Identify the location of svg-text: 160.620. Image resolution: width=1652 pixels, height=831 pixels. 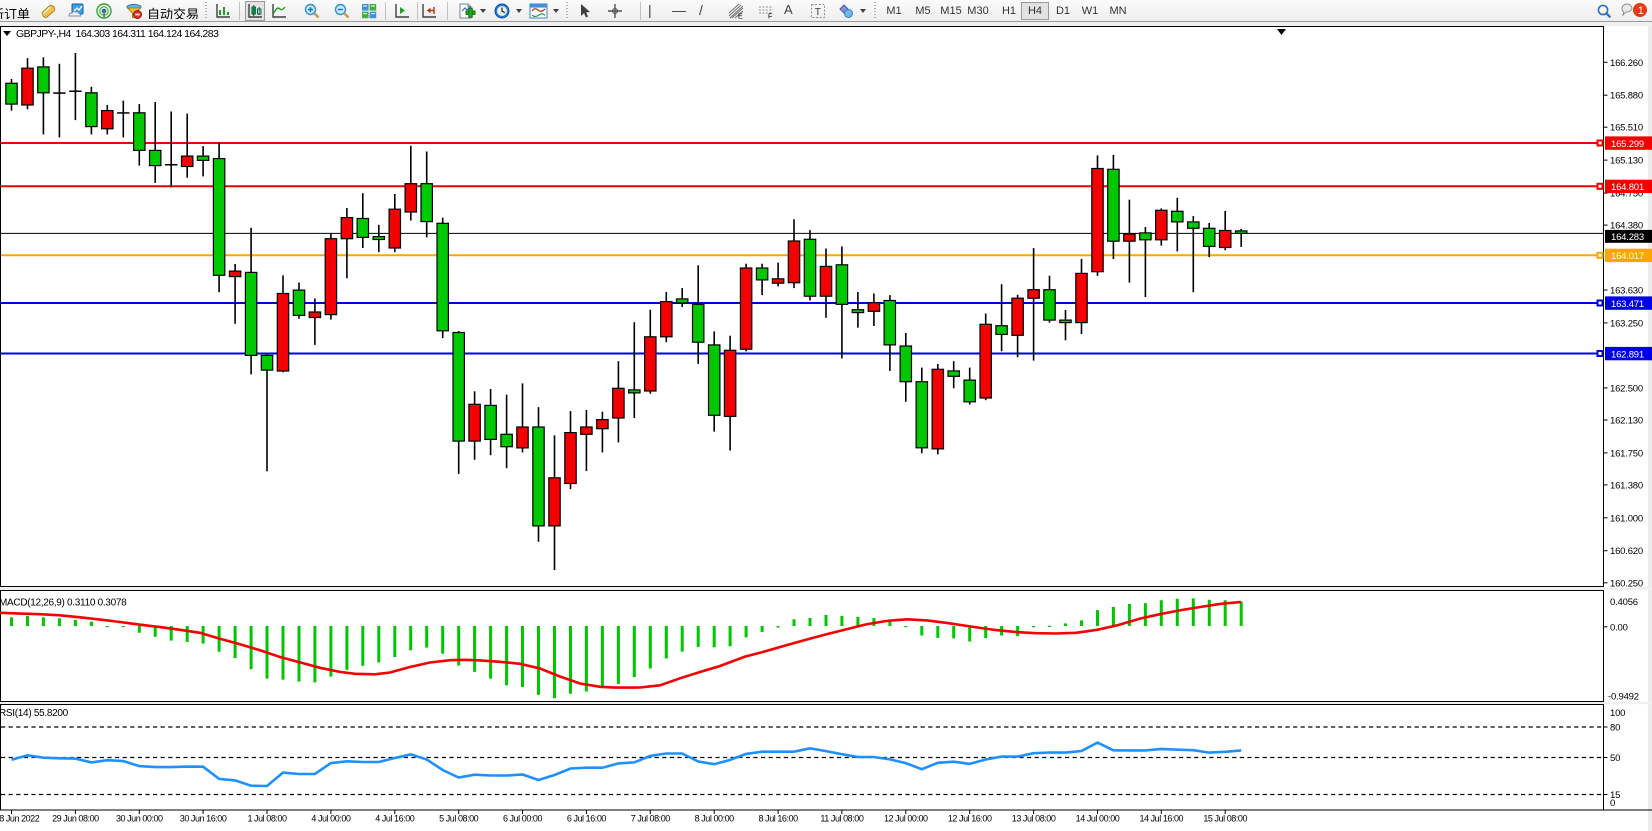
(1626, 551).